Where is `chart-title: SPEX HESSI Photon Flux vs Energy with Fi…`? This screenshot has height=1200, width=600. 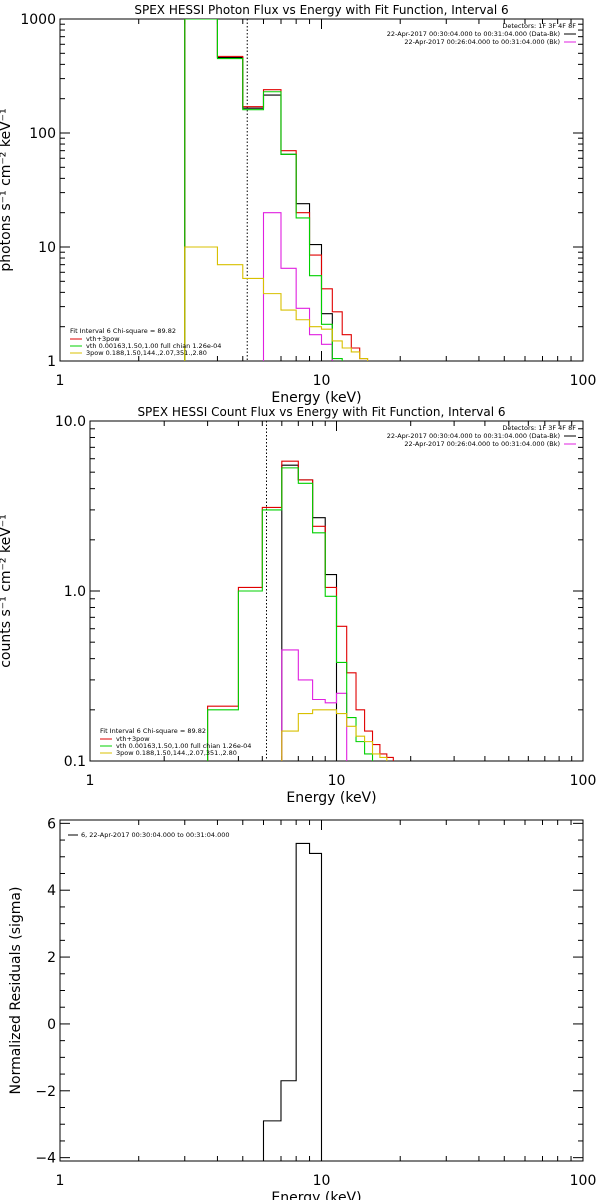
chart-title: SPEX HESSI Photon Flux vs Energy with Fi… is located at coordinates (321, 10).